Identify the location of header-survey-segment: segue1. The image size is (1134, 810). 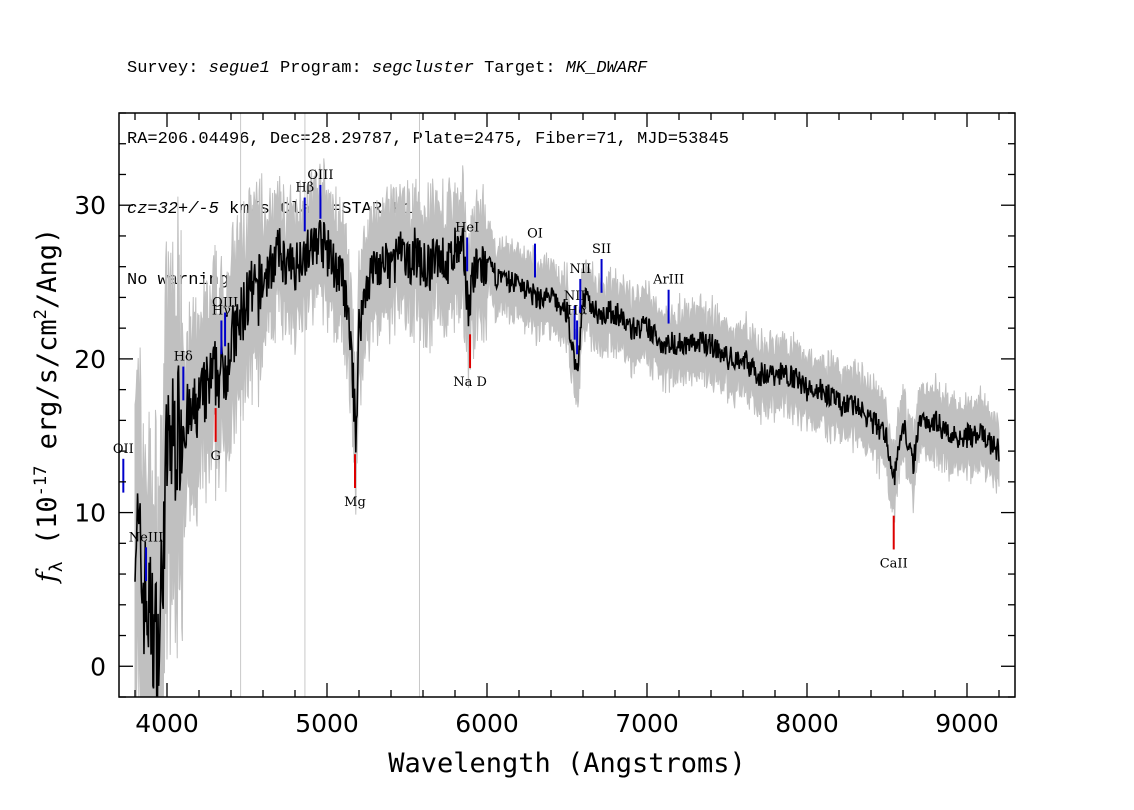
(239, 68).